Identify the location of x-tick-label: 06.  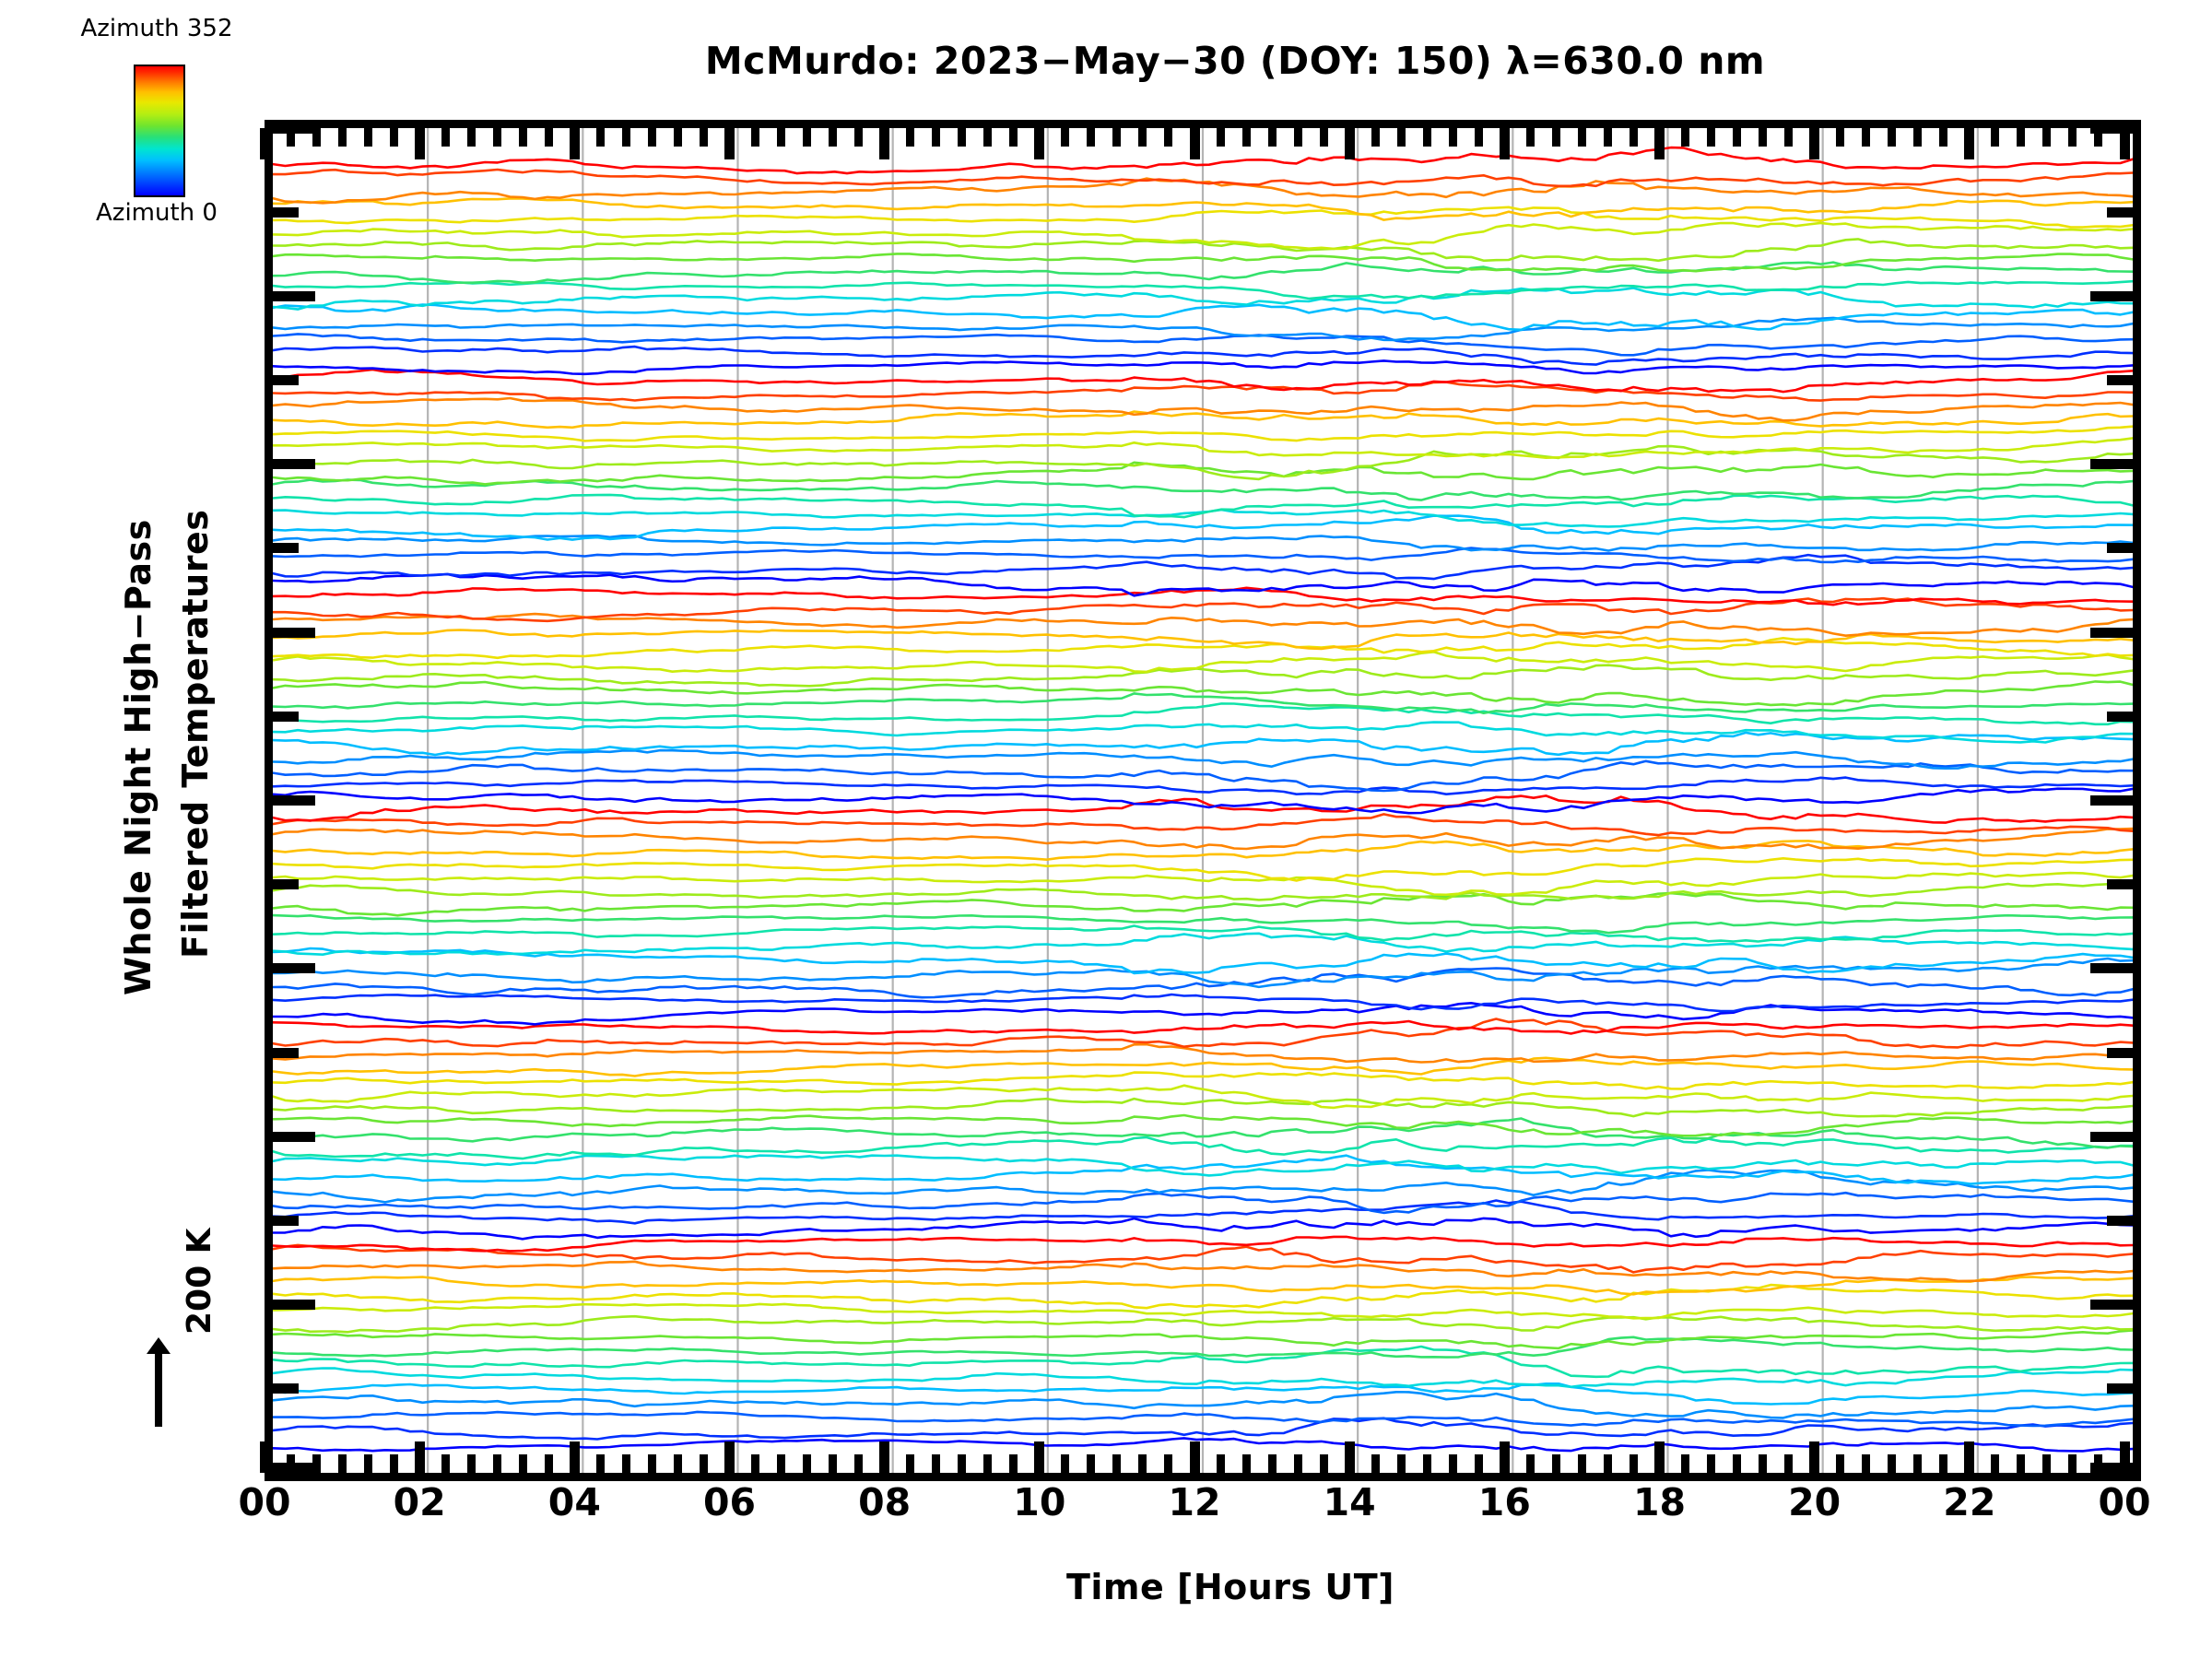
(729, 1502).